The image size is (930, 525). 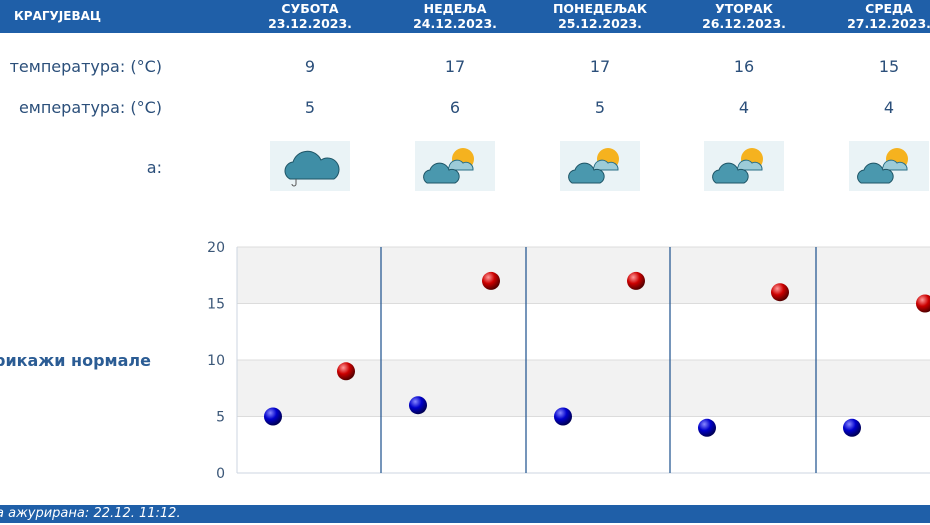 I want to click on day-date: 26.12.2023., so click(x=744, y=23).